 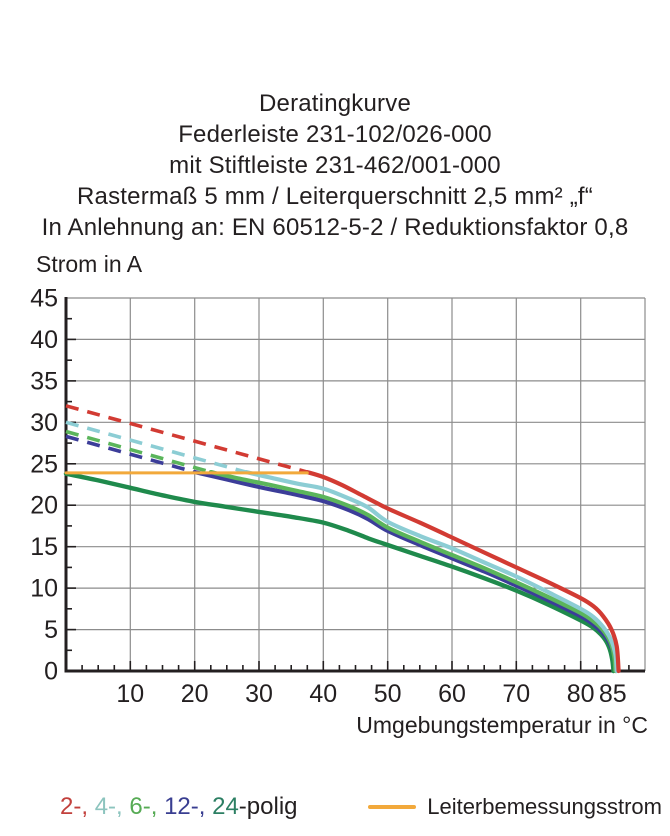 What do you see at coordinates (188, 806) in the screenshot?
I see `legend-pole-12: 12-,` at bounding box center [188, 806].